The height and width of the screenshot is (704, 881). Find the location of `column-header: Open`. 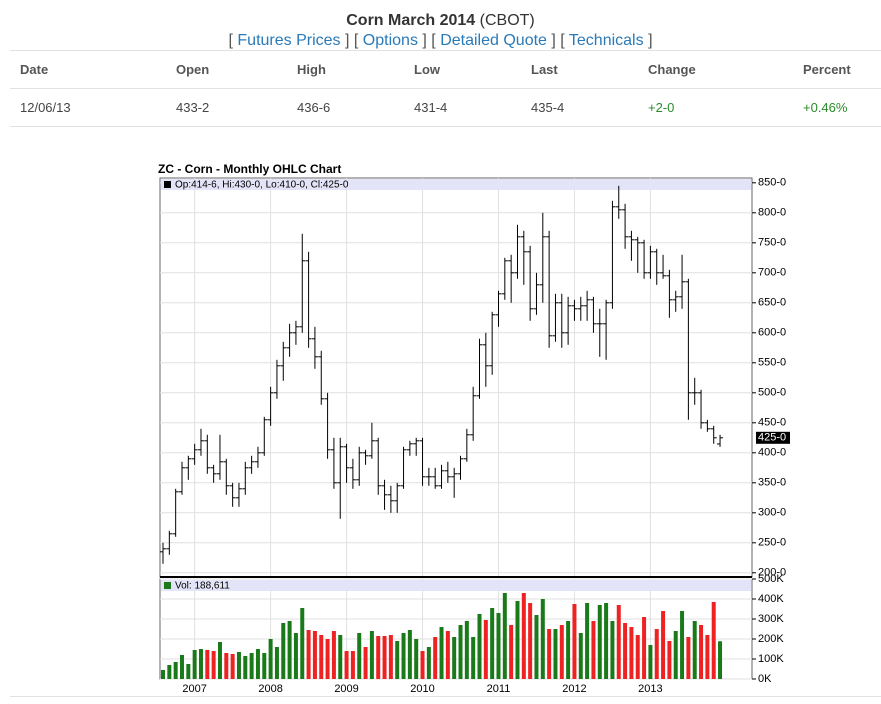

column-header: Open is located at coordinates (193, 69).